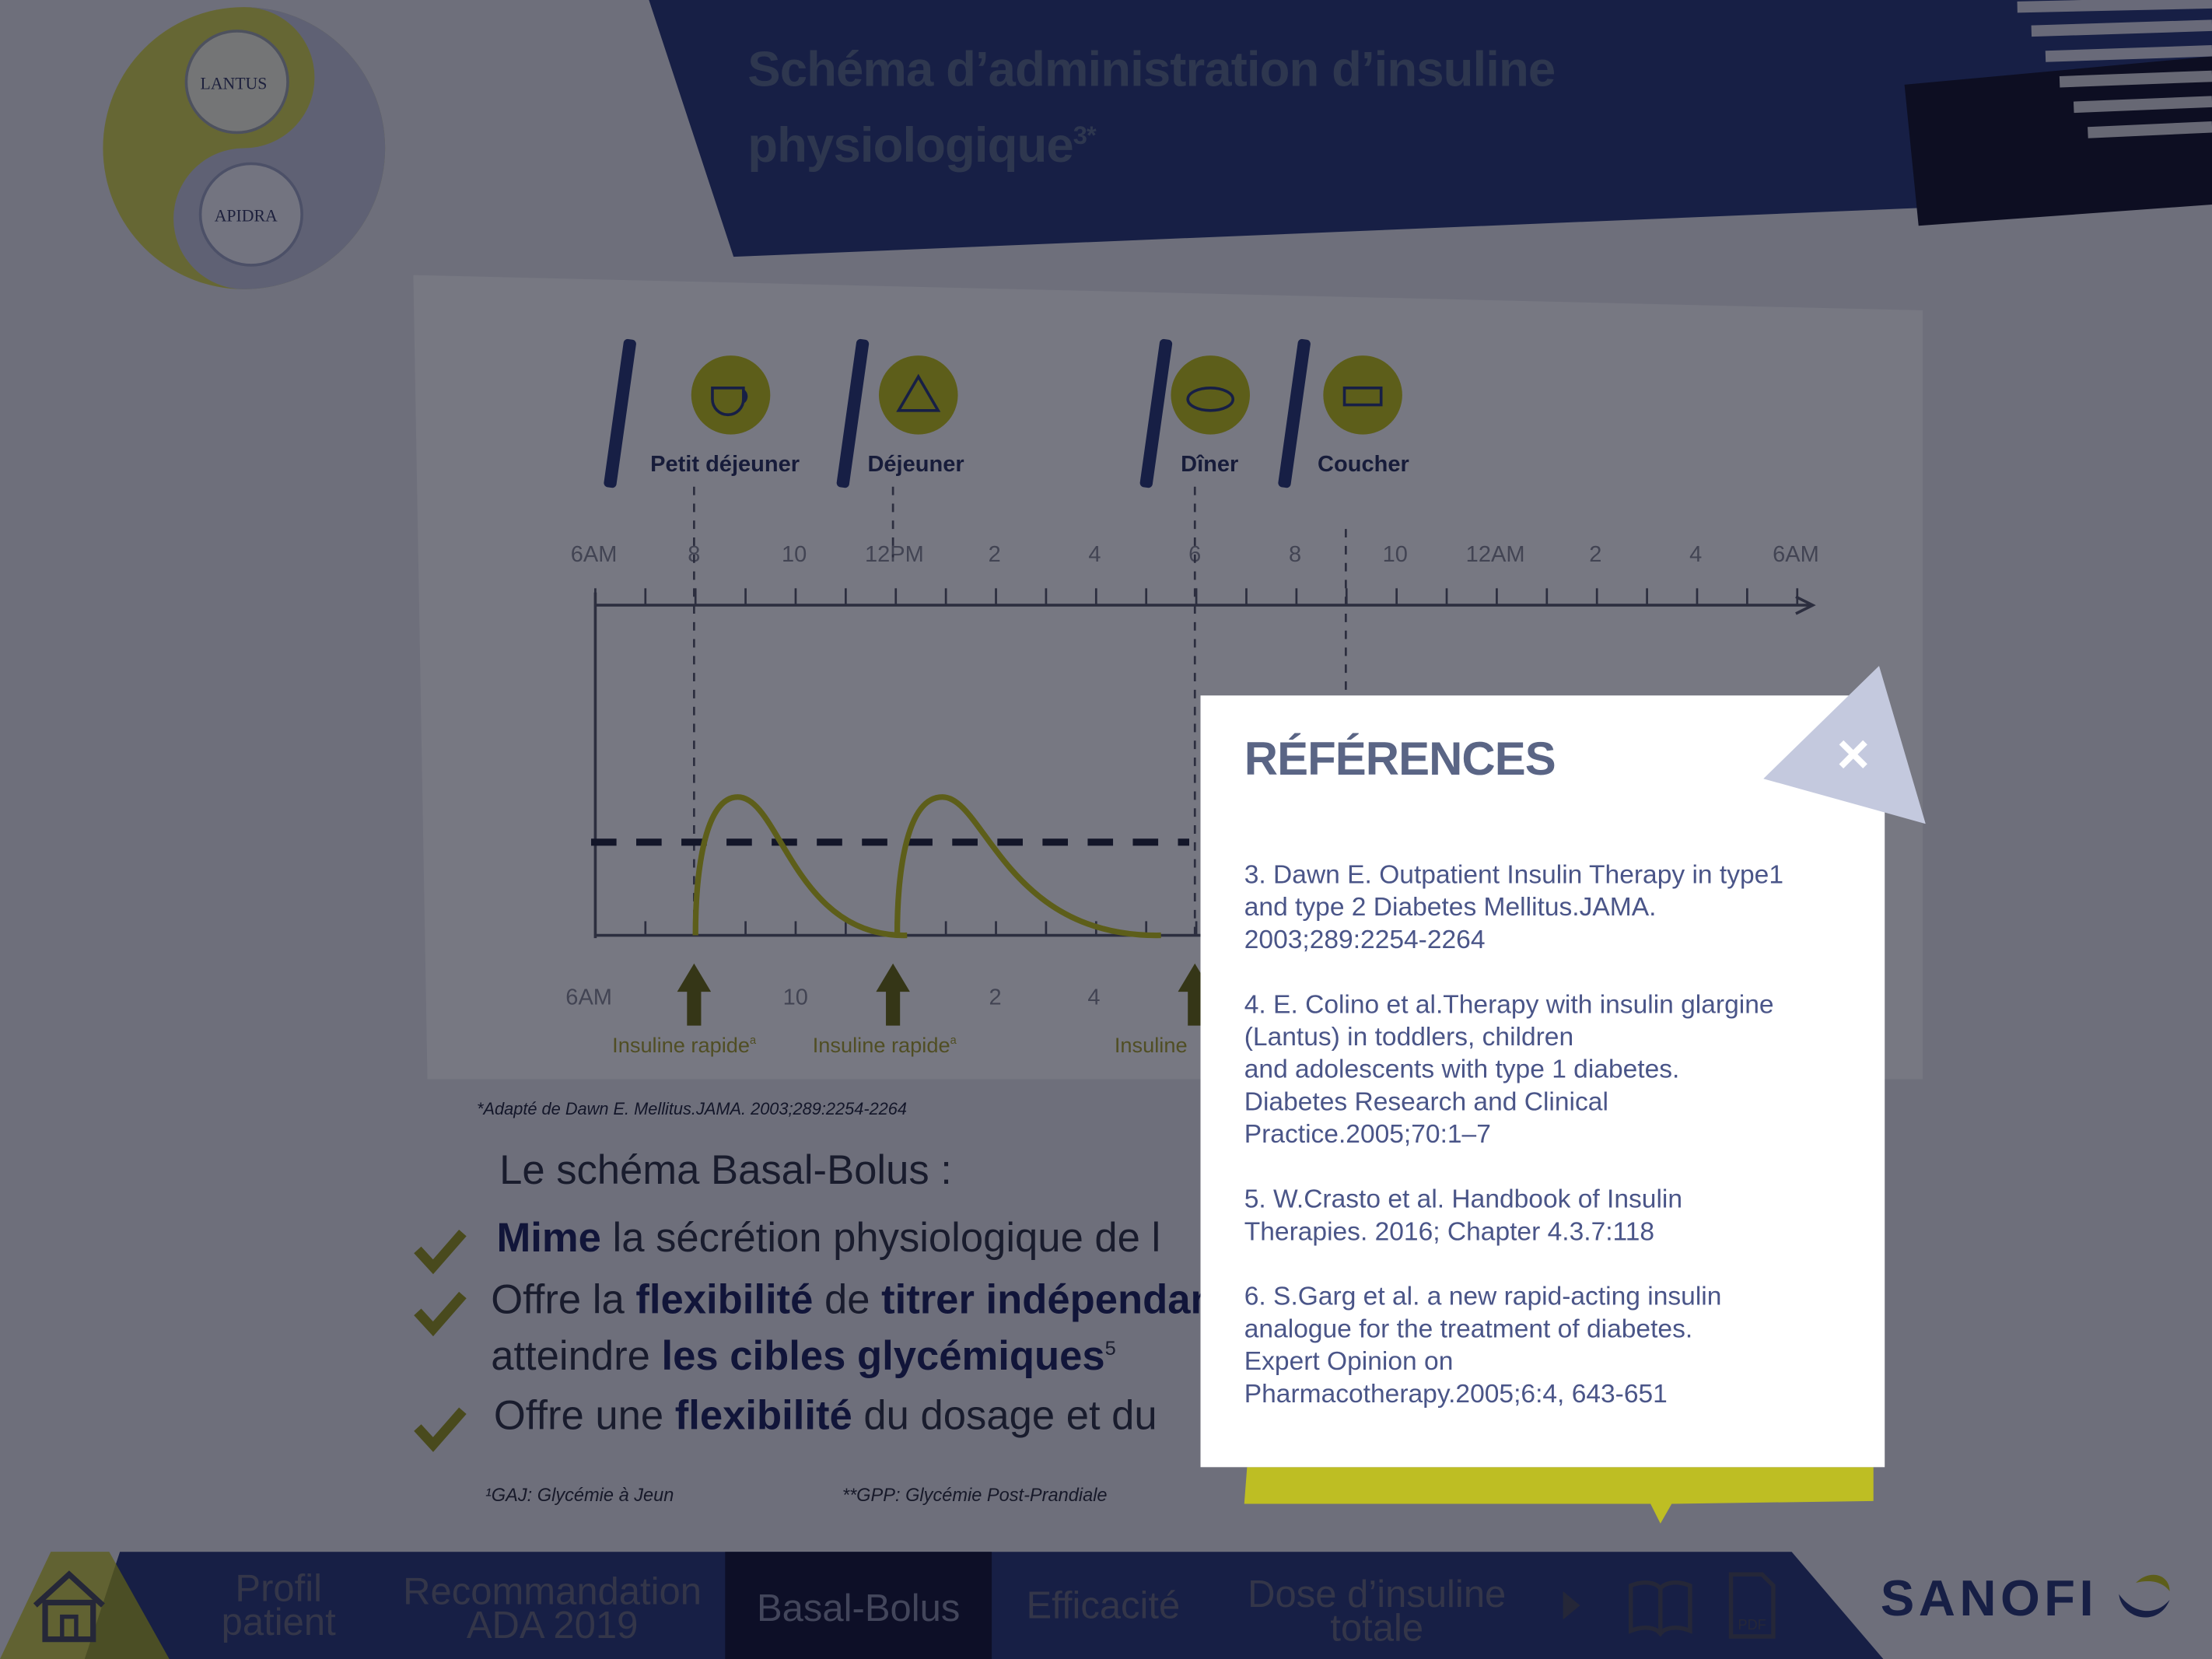 This screenshot has height=1659, width=2212. I want to click on modal-title: RÉFÉRENCES, so click(1400, 759).